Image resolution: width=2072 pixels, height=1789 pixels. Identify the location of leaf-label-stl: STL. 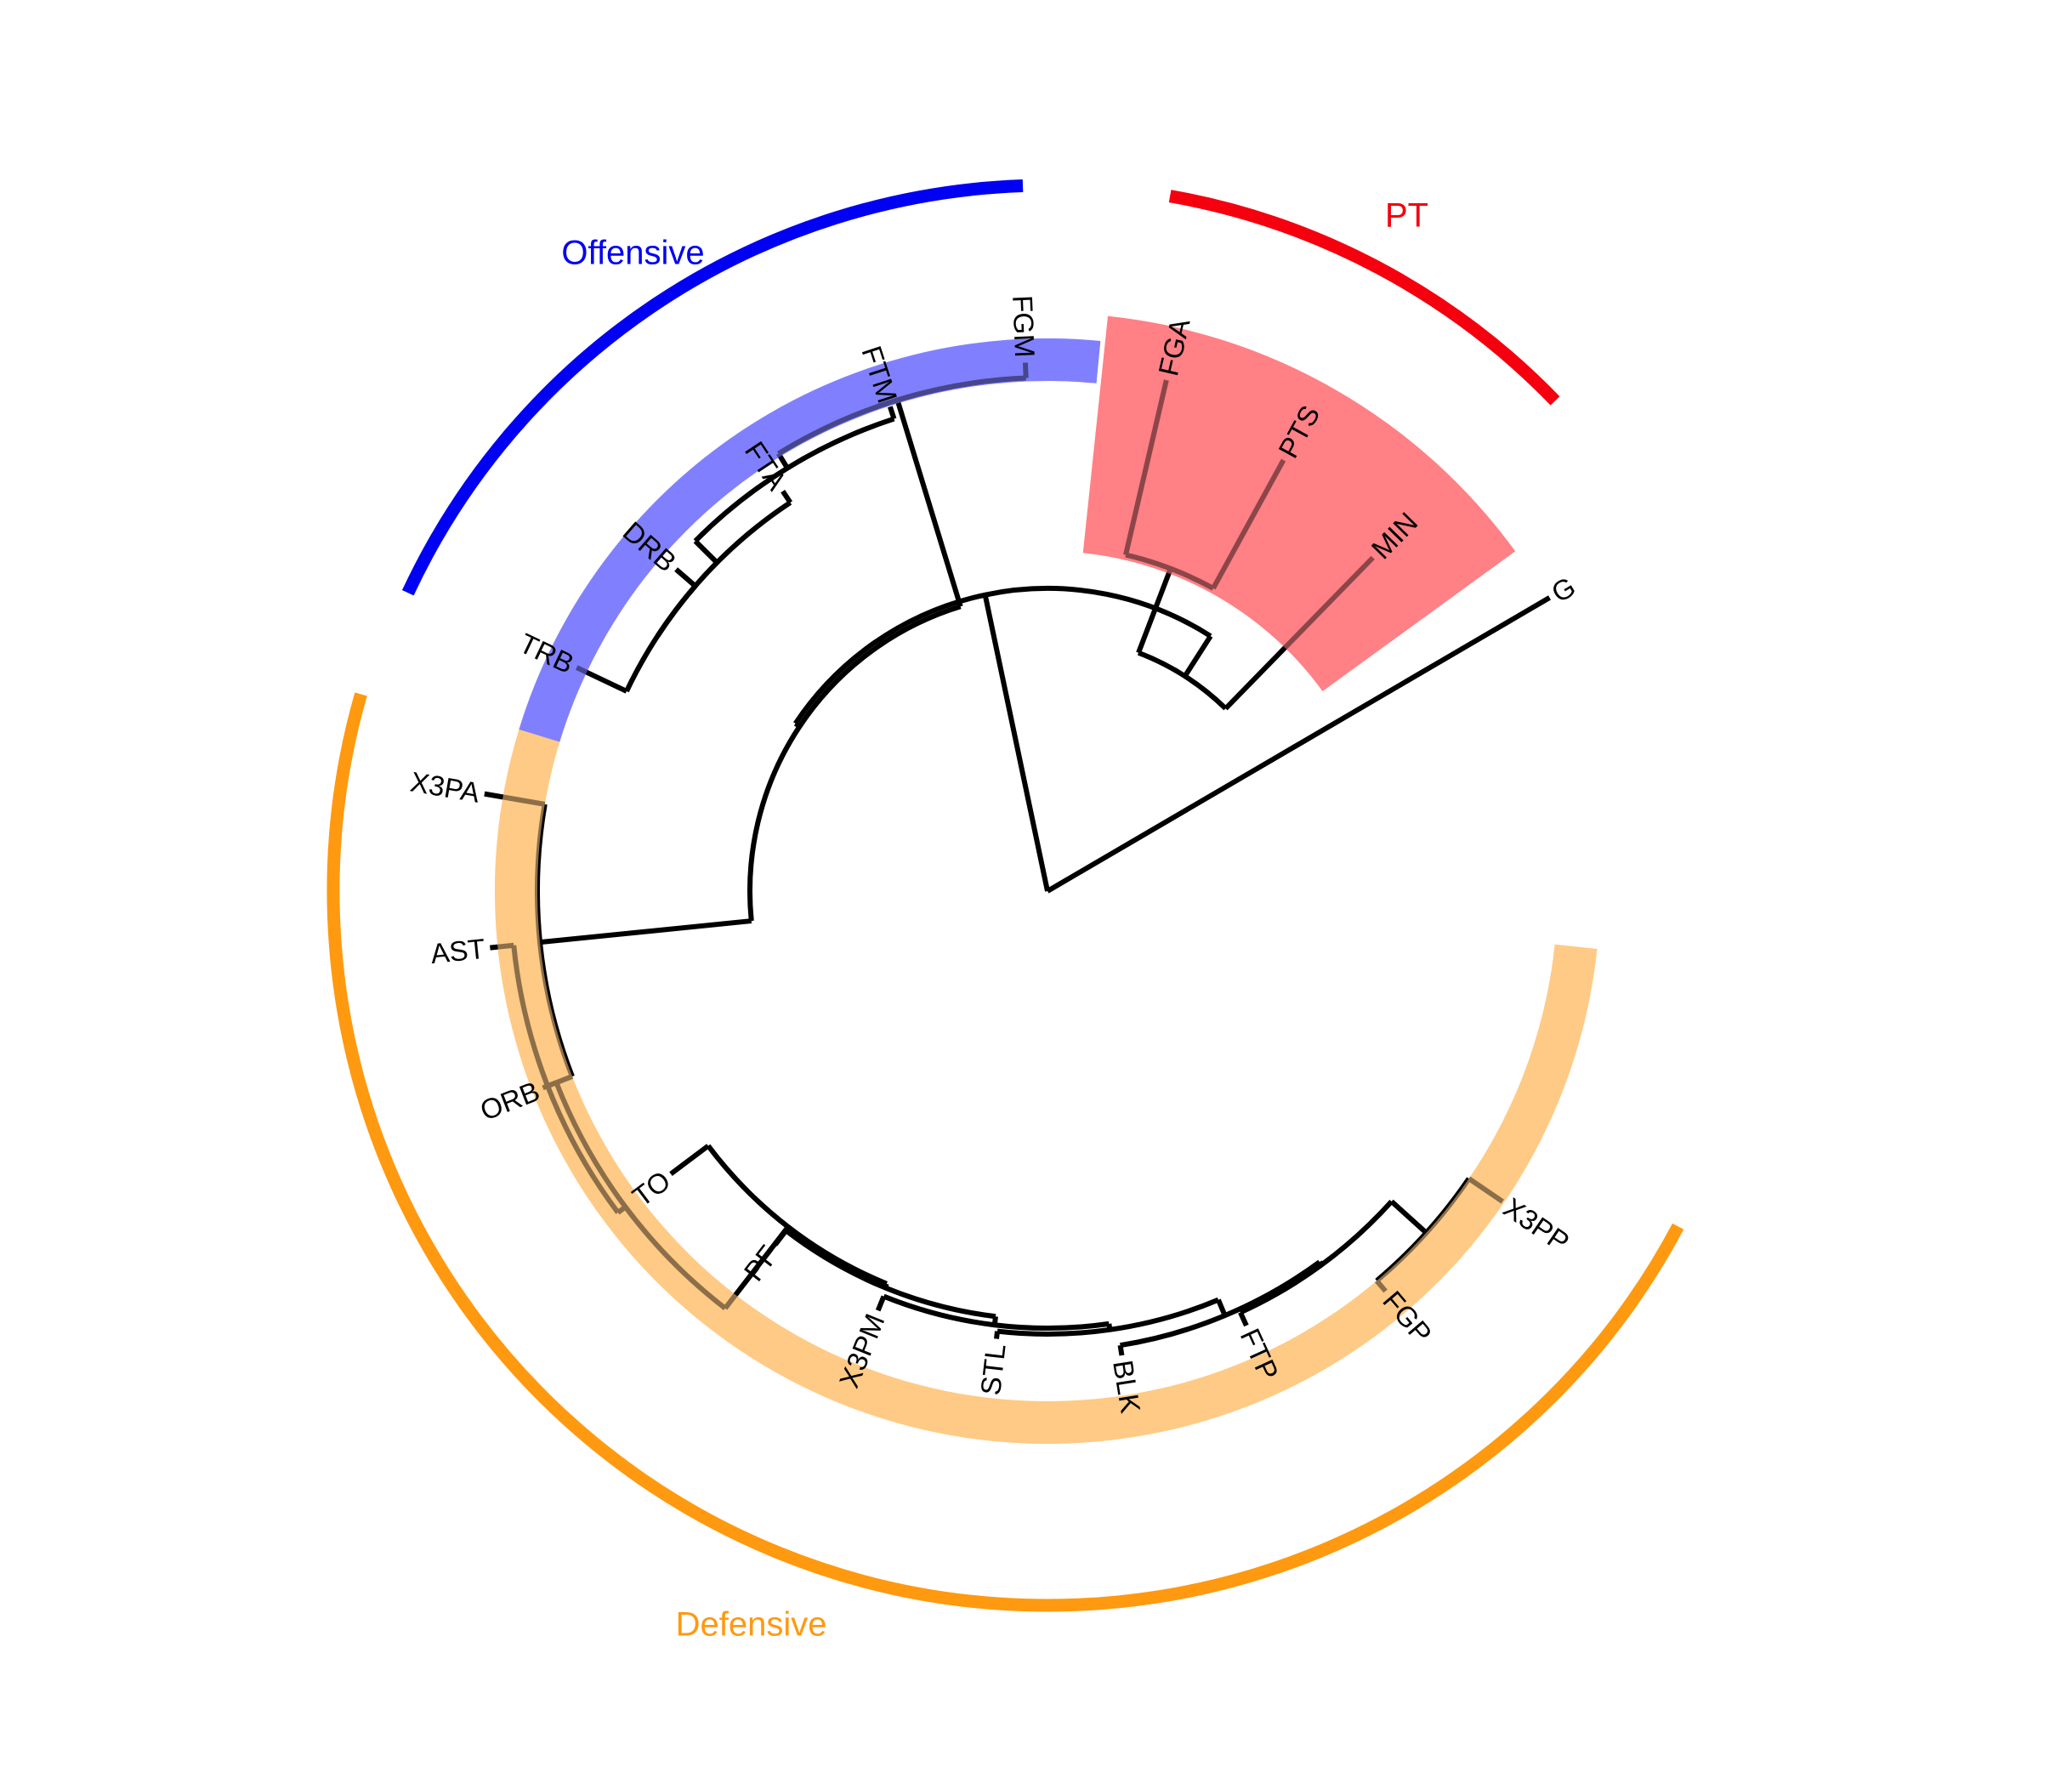
(993, 1369).